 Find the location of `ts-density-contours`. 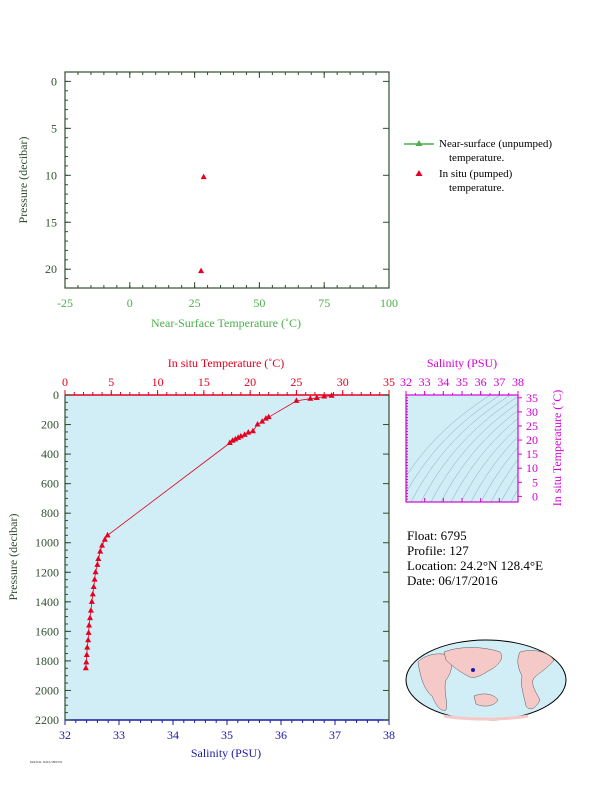

ts-density-contours is located at coordinates (462, 448).